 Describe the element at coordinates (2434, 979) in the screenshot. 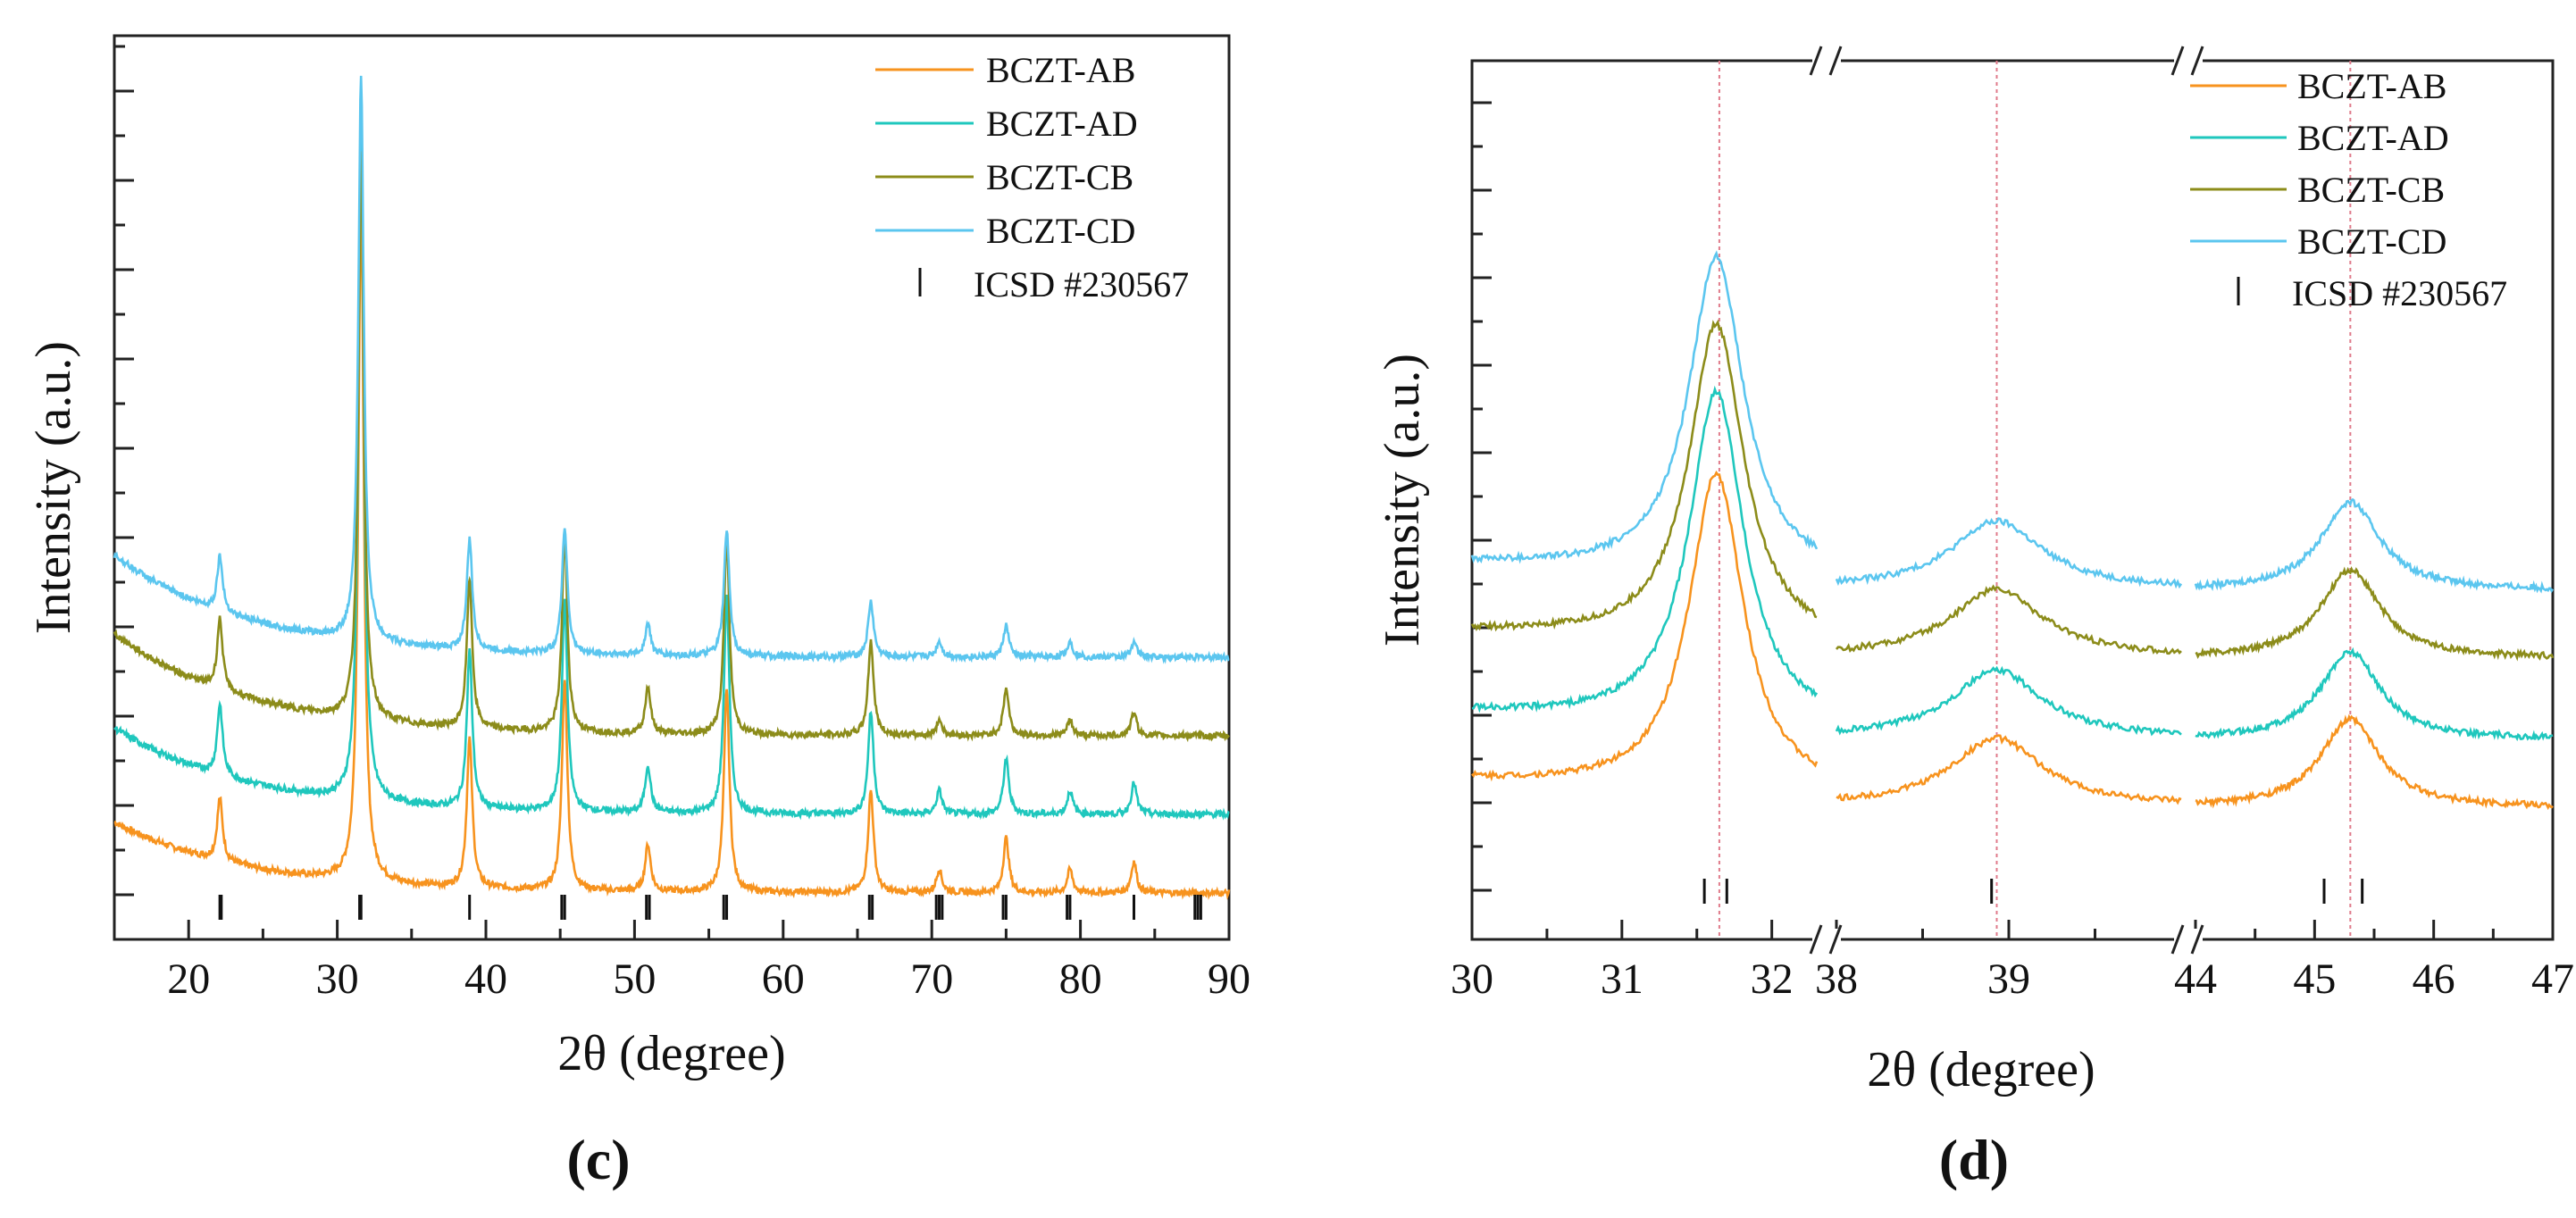

I see `x-tick-label: 46` at that location.